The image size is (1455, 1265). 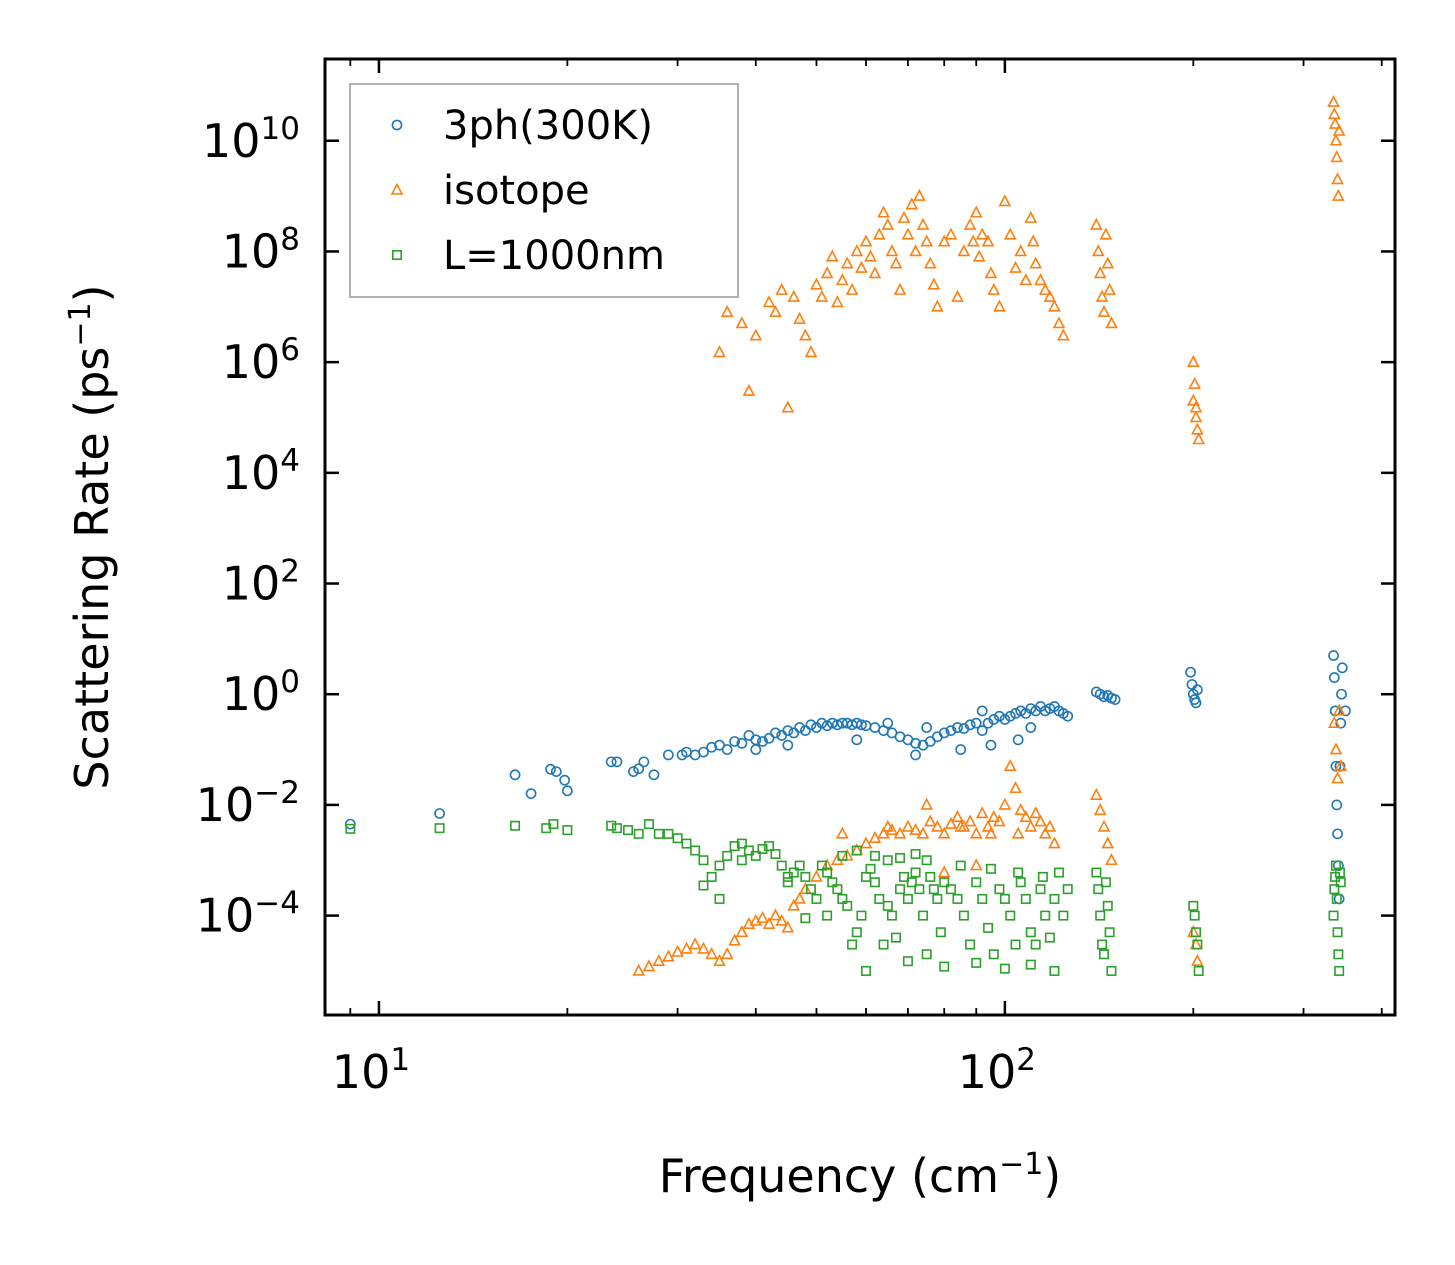 What do you see at coordinates (261, 360) in the screenshot?
I see `y-tick-label-5: 10⁶` at bounding box center [261, 360].